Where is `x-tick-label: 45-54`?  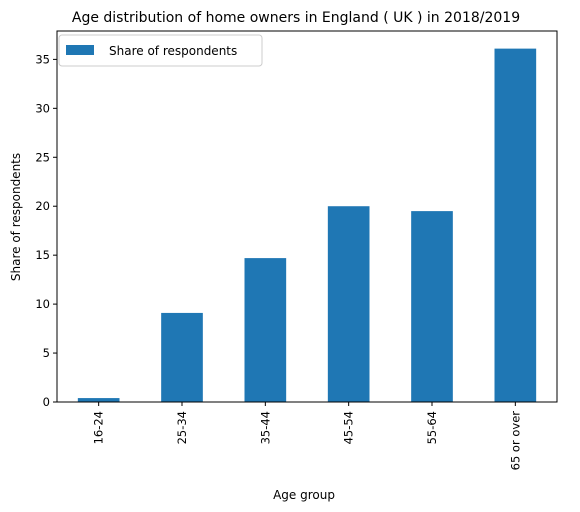
x-tick-label: 45-54 is located at coordinates (349, 427).